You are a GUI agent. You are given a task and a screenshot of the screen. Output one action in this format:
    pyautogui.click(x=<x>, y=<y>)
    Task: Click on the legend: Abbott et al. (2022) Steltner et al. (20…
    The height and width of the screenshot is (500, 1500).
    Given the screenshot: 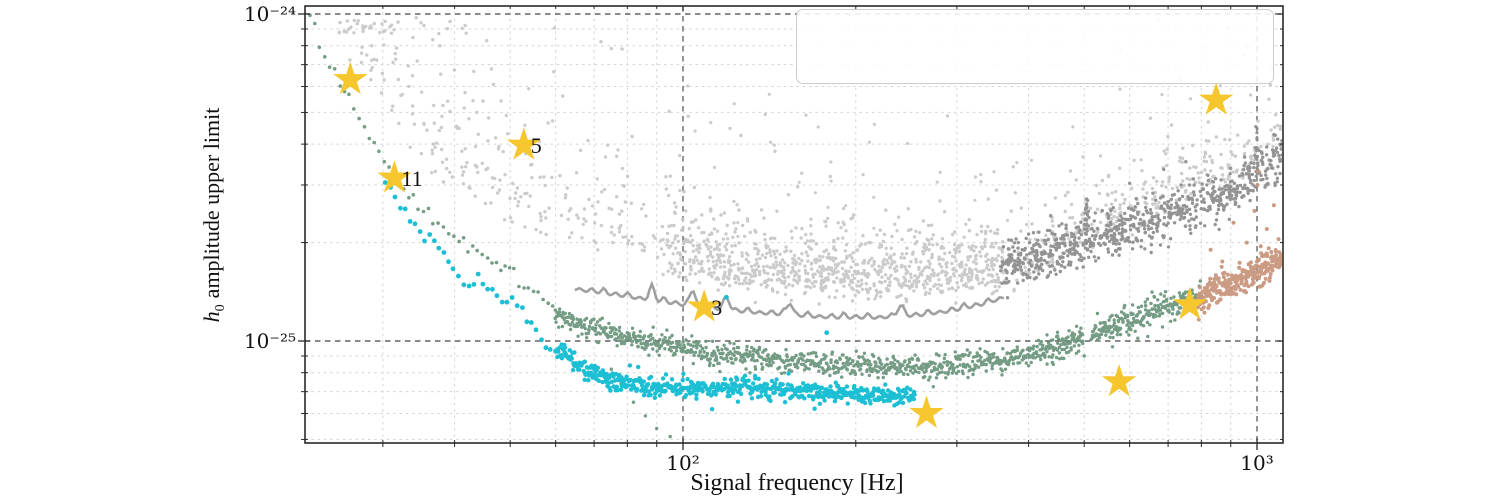 What is the action you would take?
    pyautogui.click(x=1035, y=46)
    